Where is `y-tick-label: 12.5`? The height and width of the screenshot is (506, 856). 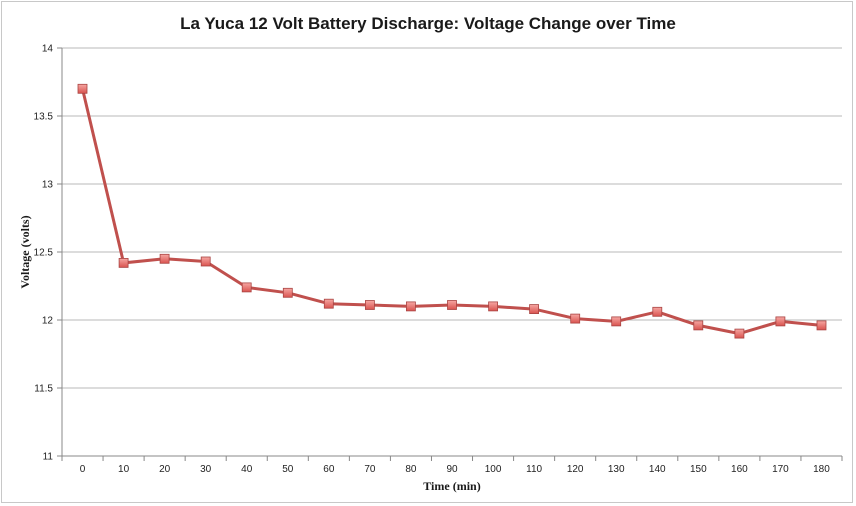 y-tick-label: 12.5 is located at coordinates (44, 253).